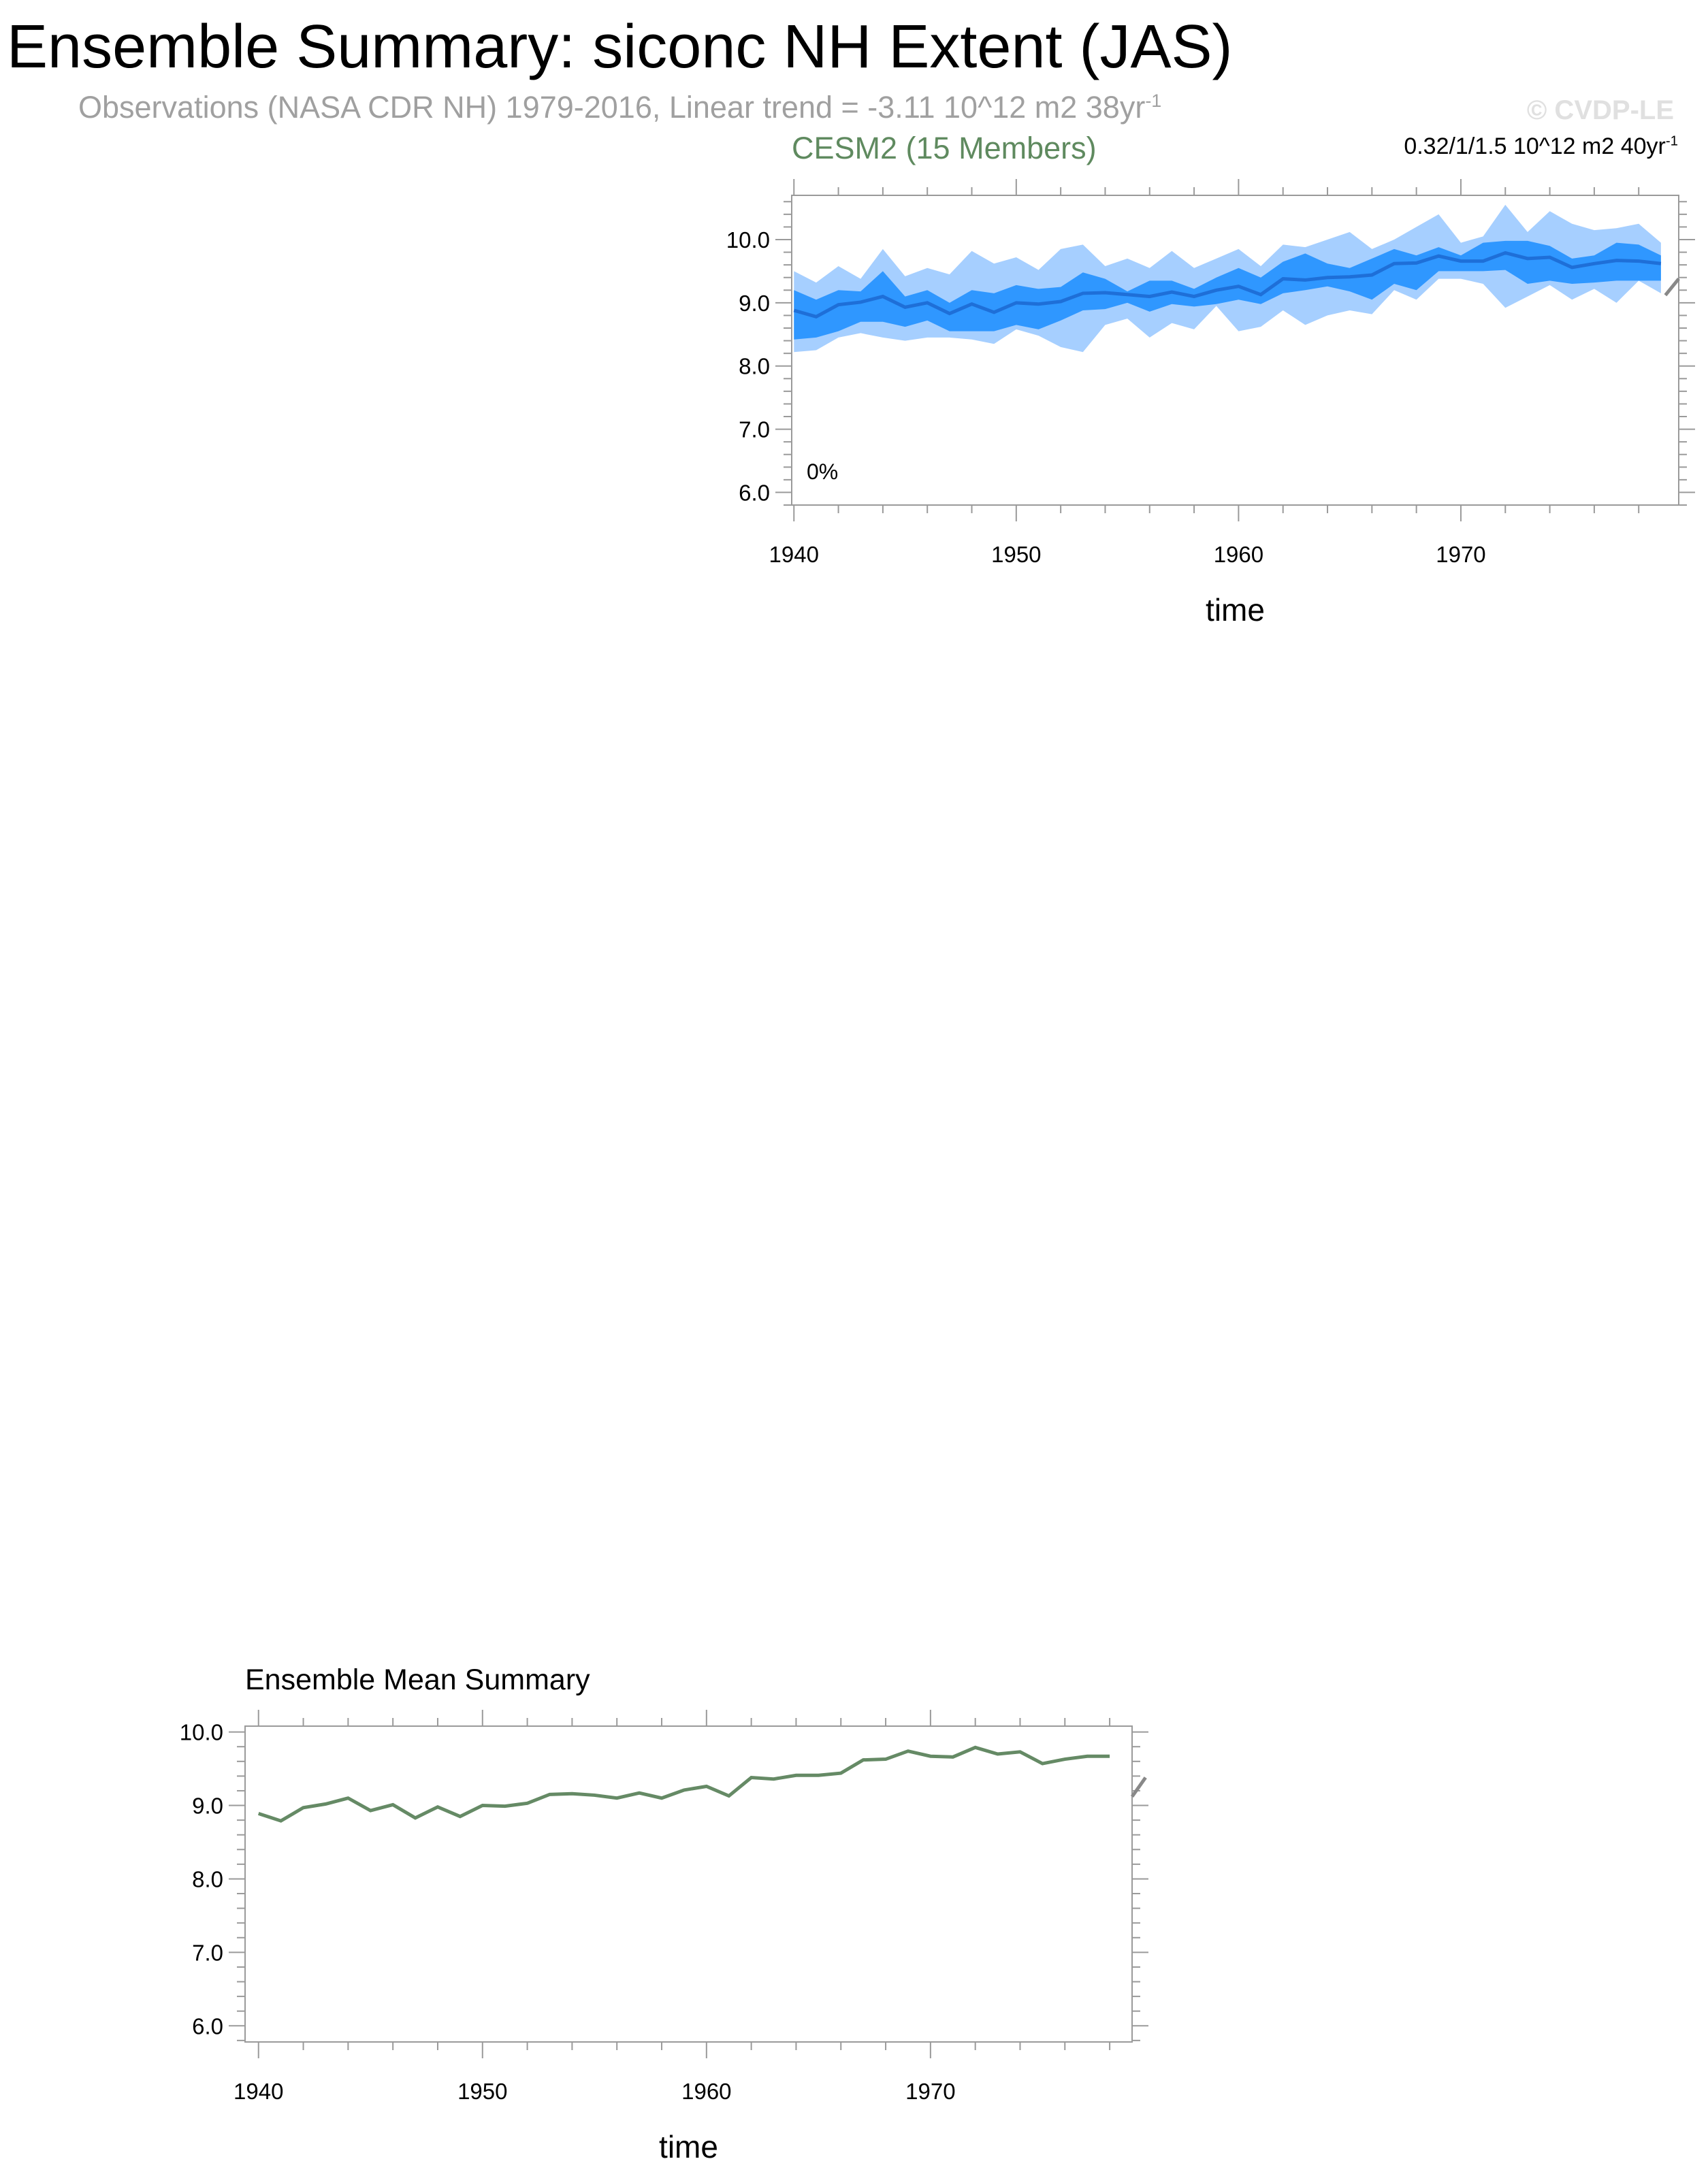  I want to click on chart-panel-0: 1940 1950 1960 1970 6.0 7.0 8.0 9.0 10.0 time 0%, so click(1210, 403).